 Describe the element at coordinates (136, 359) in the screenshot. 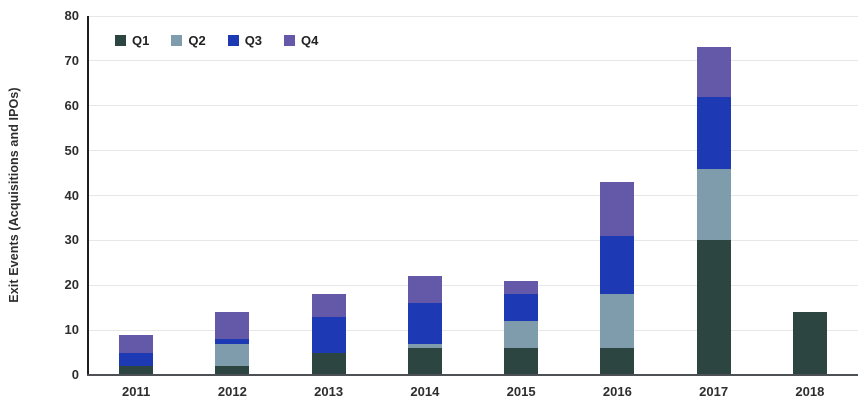

I see `bar-segment-q3-2011` at that location.